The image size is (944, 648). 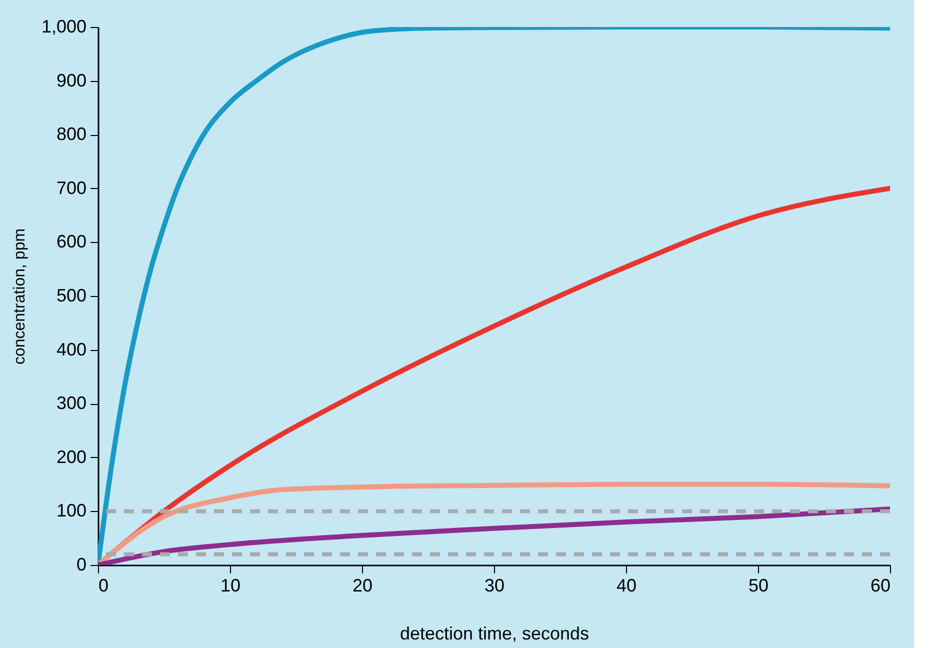 I want to click on y-tick-label: 100, so click(x=71, y=510).